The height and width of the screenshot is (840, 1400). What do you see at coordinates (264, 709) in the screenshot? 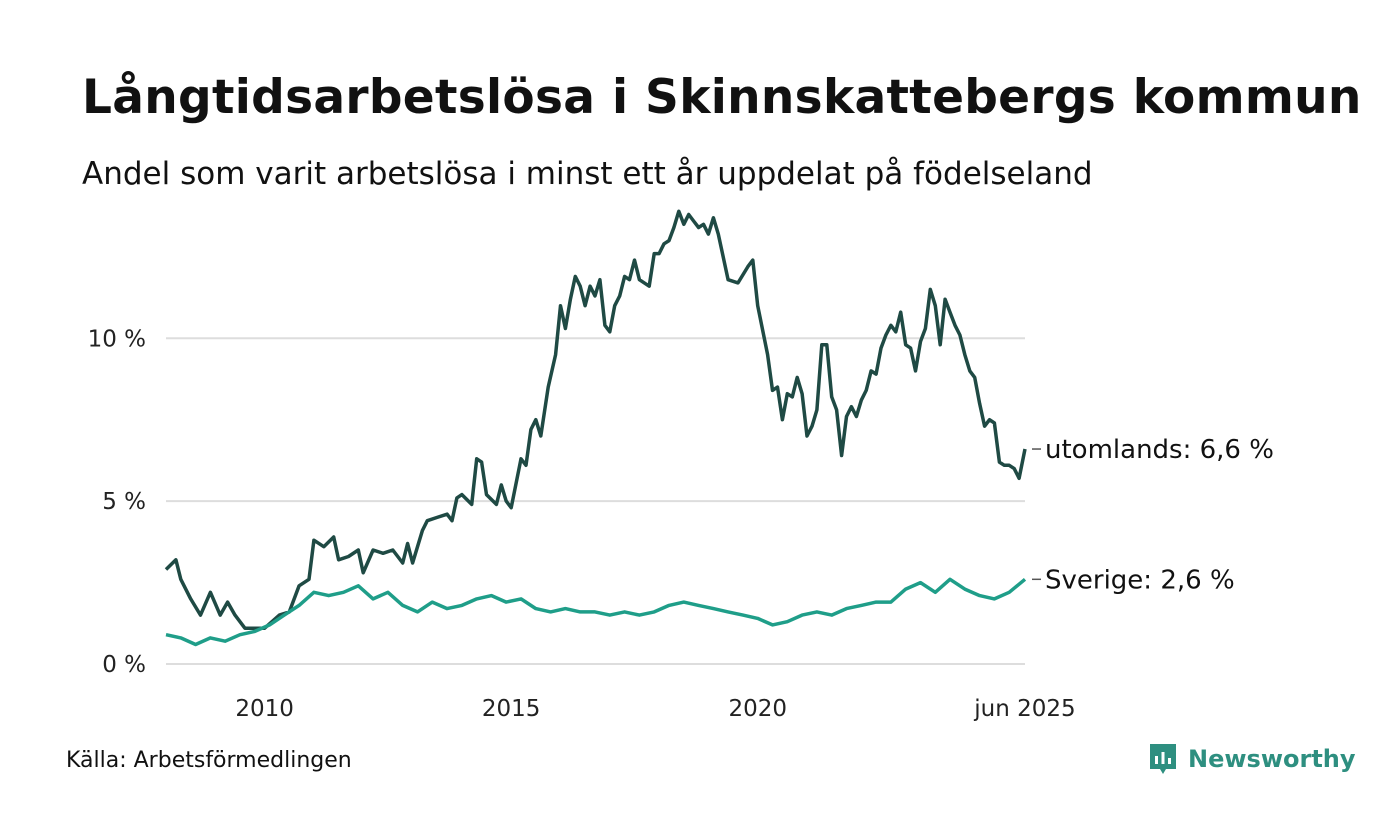
I see `x-tick-label: 2010` at bounding box center [264, 709].